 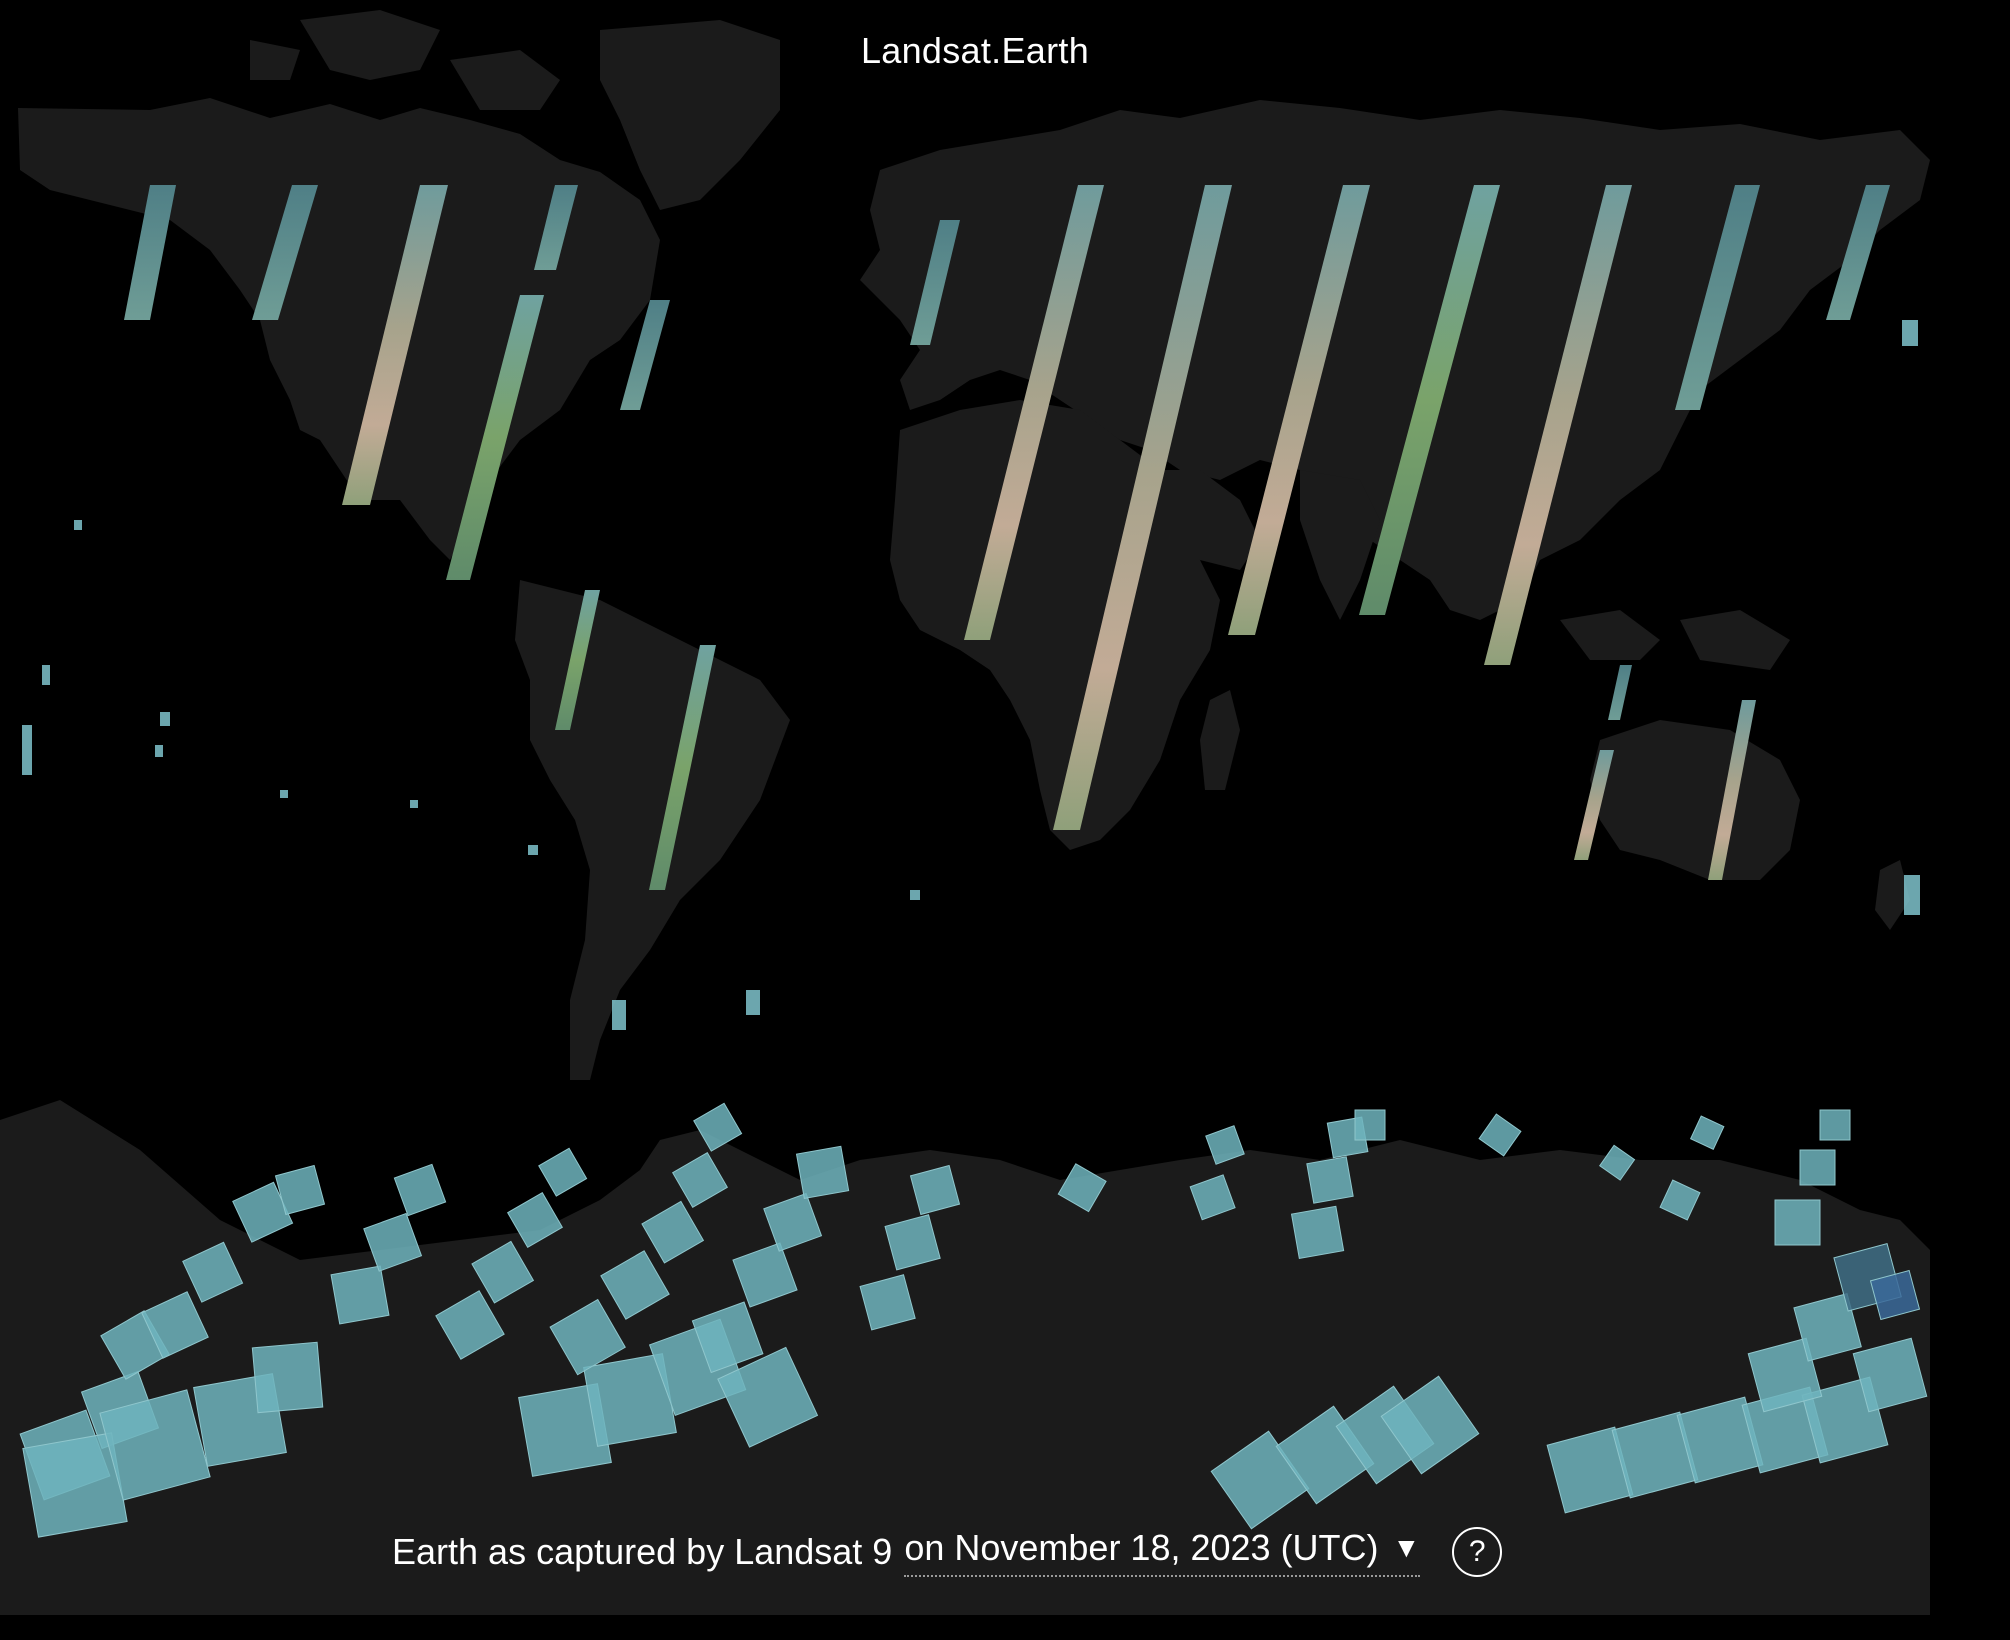 I want to click on tile-cluster-e7, so click(x=673, y=1232).